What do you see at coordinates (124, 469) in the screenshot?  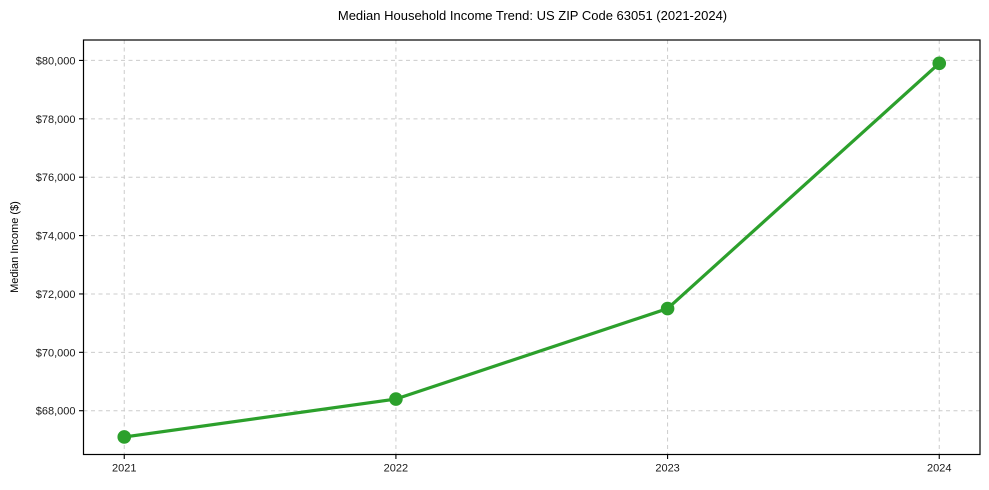 I see `x-tick-label: 2021` at bounding box center [124, 469].